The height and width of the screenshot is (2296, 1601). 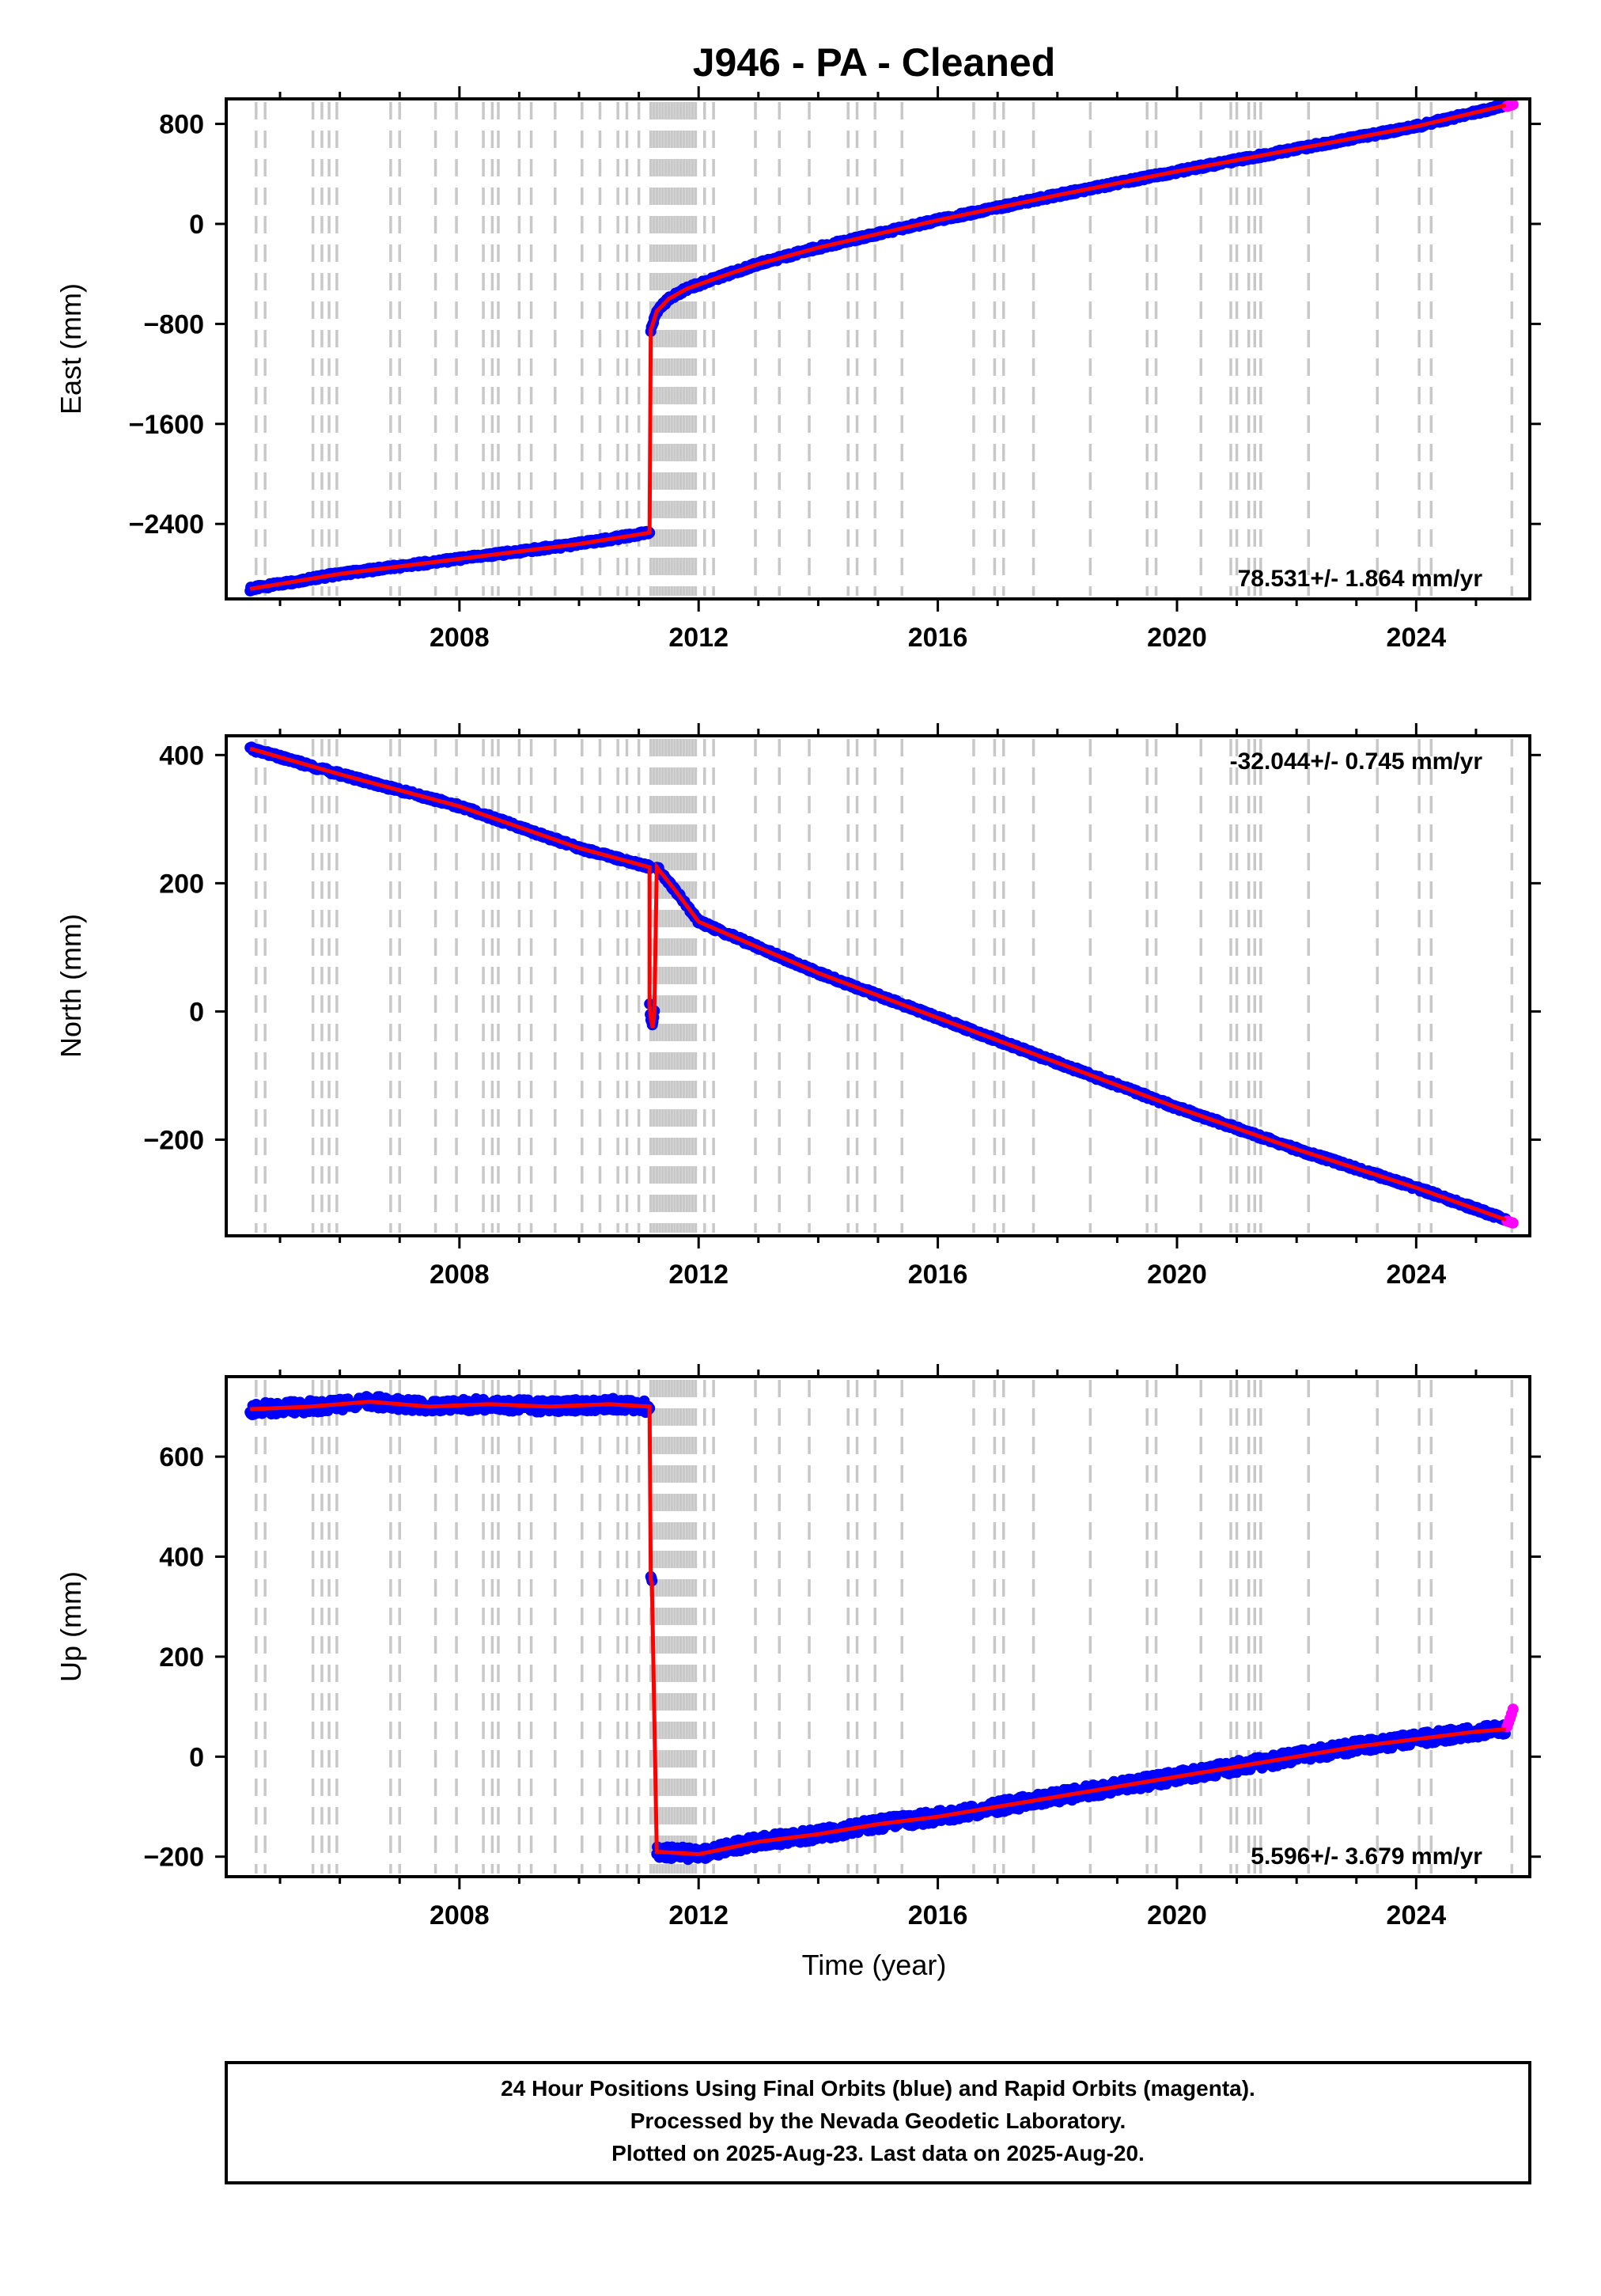 I want to click on north-velocity-rate: -32.044+/- 0.745 mm/yr, so click(x=1357, y=761).